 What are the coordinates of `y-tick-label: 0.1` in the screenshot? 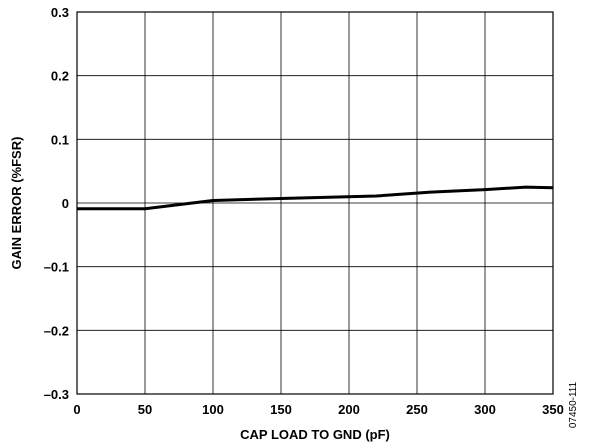 It's located at (60, 139).